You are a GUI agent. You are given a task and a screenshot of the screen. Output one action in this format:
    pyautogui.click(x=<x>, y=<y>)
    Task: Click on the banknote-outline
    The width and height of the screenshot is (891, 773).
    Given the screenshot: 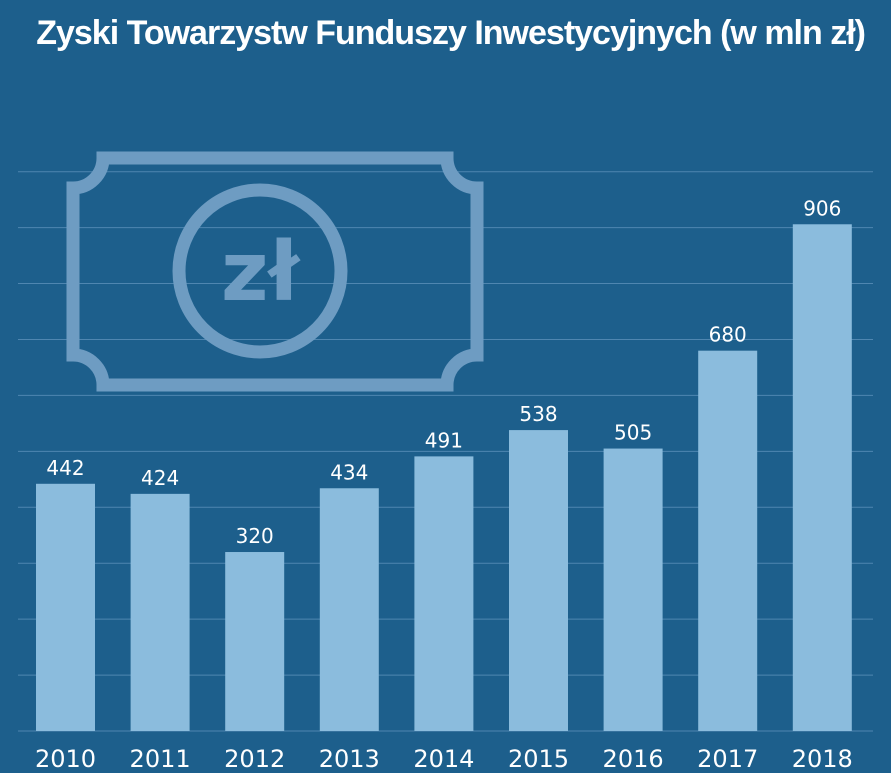 What is the action you would take?
    pyautogui.click(x=275, y=271)
    